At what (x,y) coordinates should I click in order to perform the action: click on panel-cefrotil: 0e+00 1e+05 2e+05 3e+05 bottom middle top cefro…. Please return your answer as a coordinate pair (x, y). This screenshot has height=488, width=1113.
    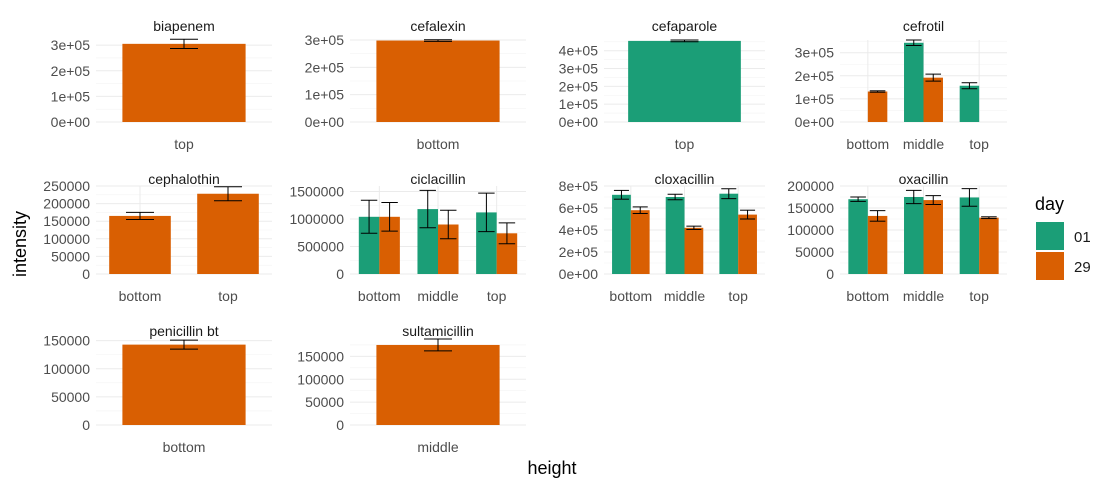
    Looking at the image, I should click on (901, 85).